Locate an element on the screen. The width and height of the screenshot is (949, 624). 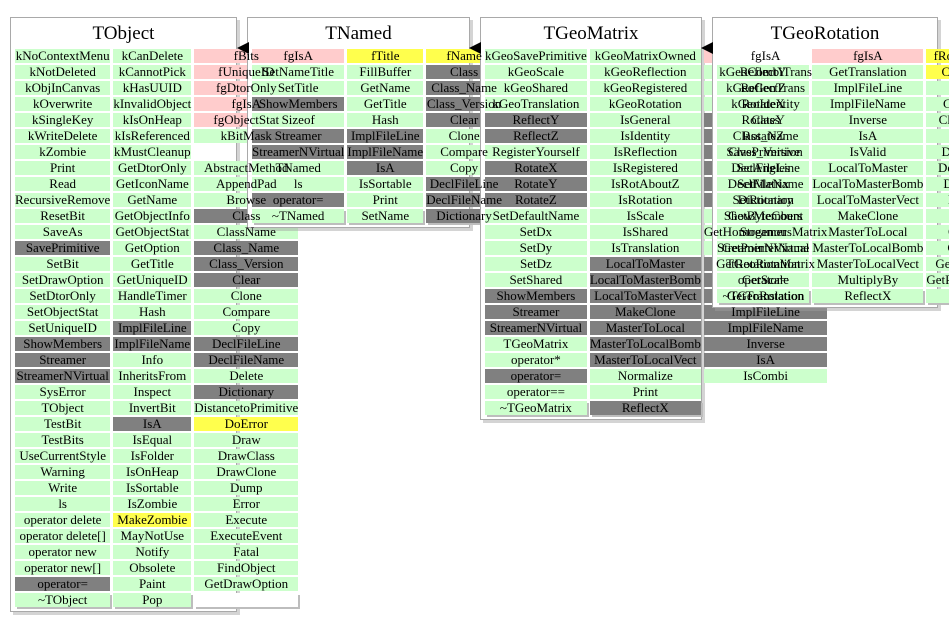
member-cell: ExecuteEvent is located at coordinates (246, 536).